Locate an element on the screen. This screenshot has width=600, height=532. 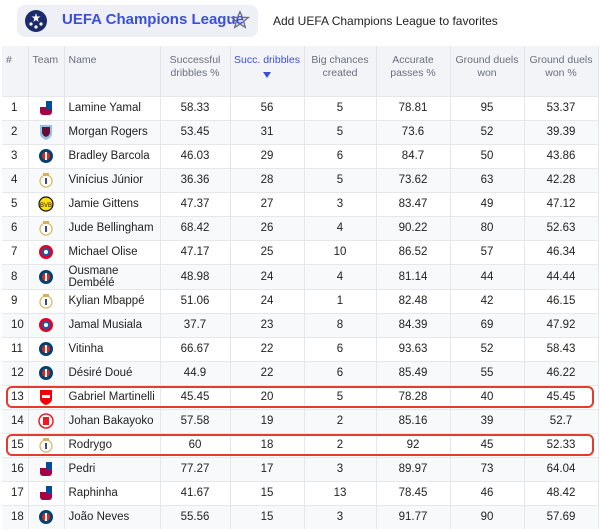
star-icon is located at coordinates (240, 20).